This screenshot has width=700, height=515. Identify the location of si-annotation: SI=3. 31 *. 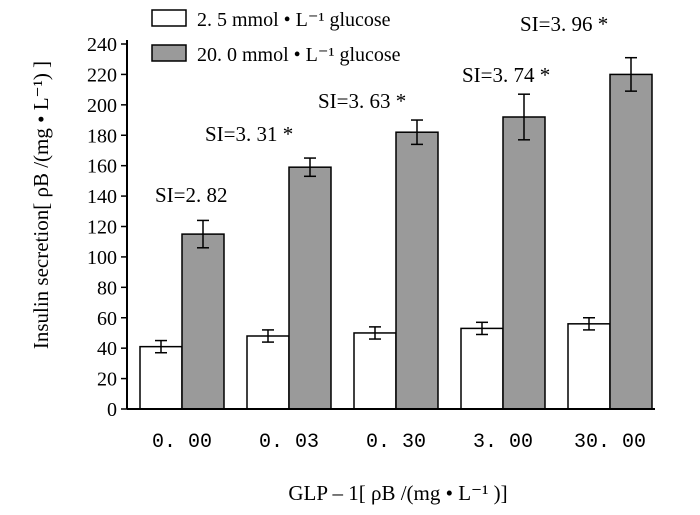
(249, 134).